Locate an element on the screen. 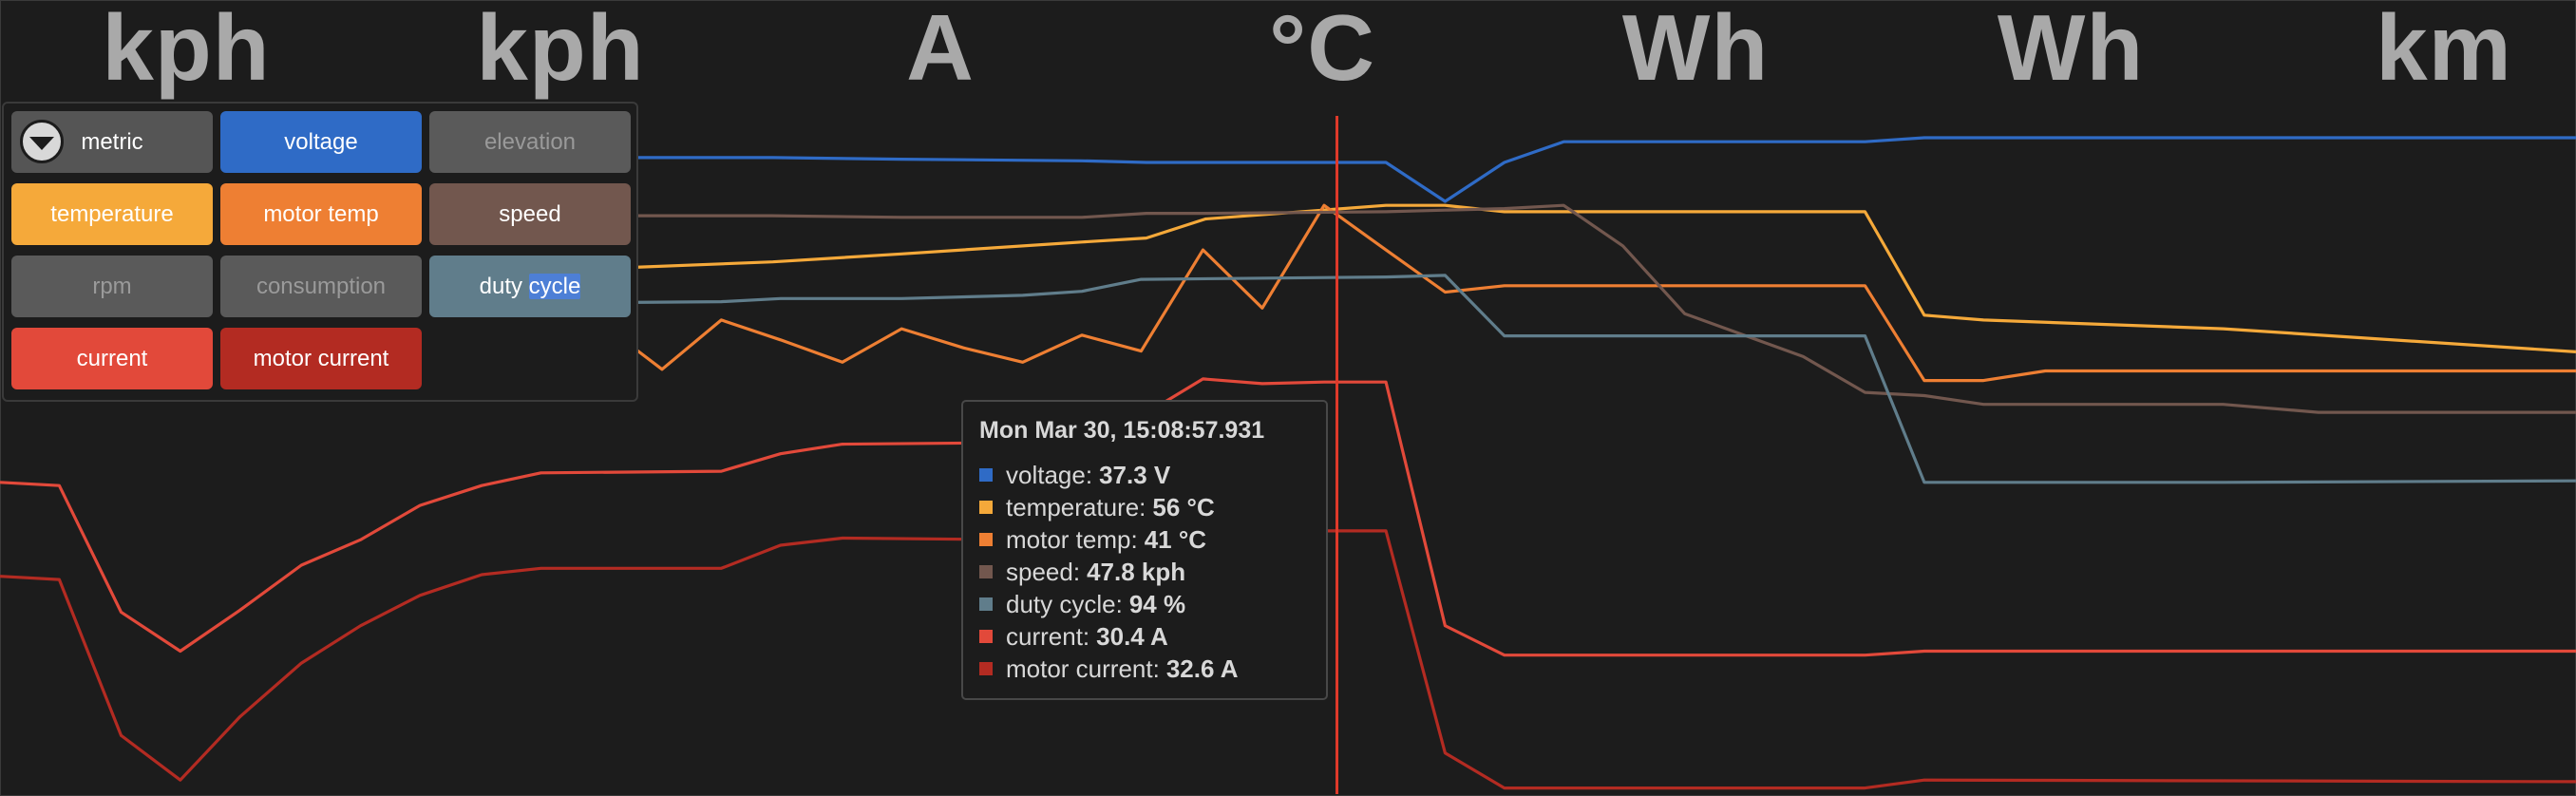 The image size is (2576, 796). legend-toggle-motor-temp: motor temp is located at coordinates (321, 214).